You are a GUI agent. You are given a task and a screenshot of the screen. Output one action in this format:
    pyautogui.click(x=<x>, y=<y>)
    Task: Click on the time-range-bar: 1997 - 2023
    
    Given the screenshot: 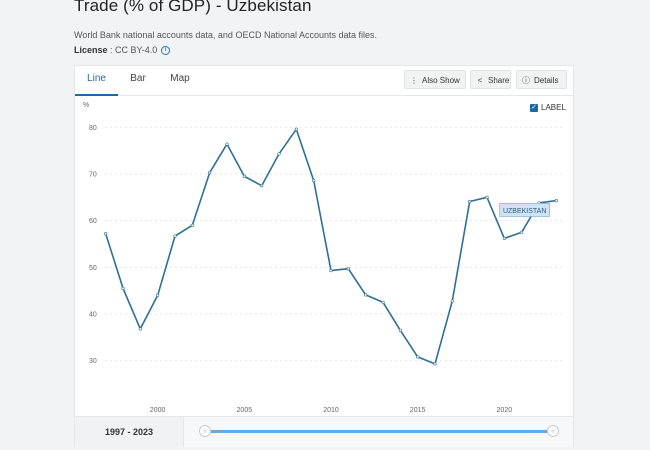 What is the action you would take?
    pyautogui.click(x=324, y=431)
    